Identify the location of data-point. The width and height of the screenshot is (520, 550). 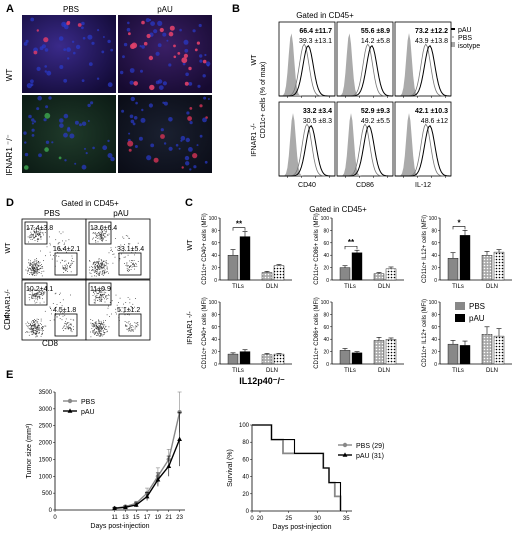
(169, 465).